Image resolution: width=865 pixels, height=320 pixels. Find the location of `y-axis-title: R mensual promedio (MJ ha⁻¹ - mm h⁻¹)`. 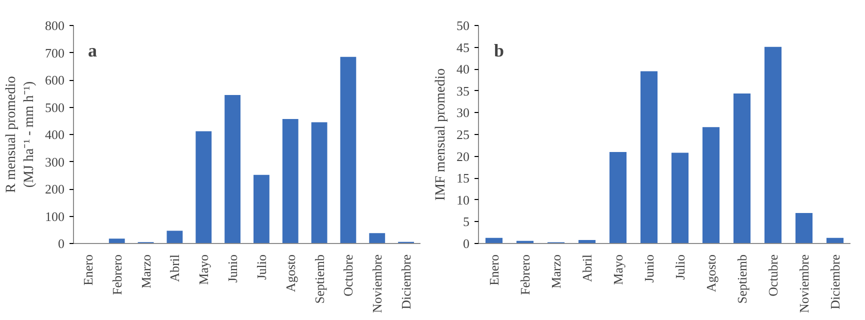

y-axis-title: R mensual promedio (MJ ha⁻¹ - mm h⁻¹) is located at coordinates (20, 134).